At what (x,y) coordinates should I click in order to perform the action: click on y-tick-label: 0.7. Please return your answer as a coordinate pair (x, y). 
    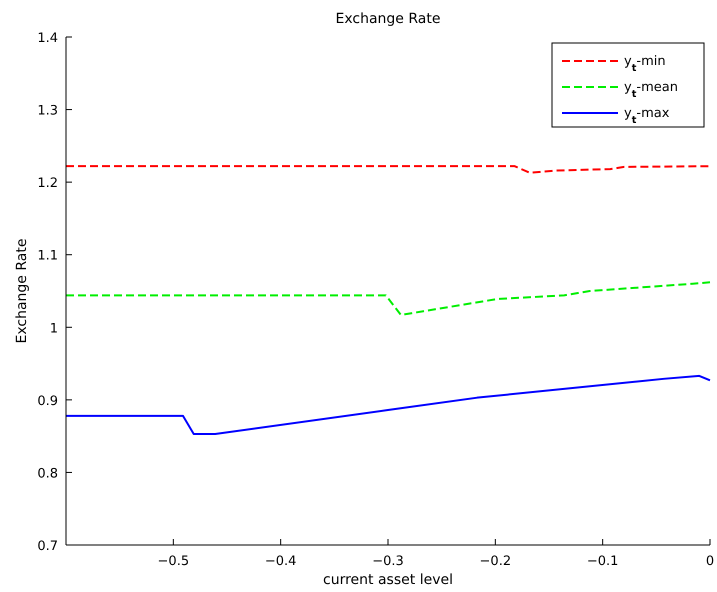
    Looking at the image, I should click on (47, 546).